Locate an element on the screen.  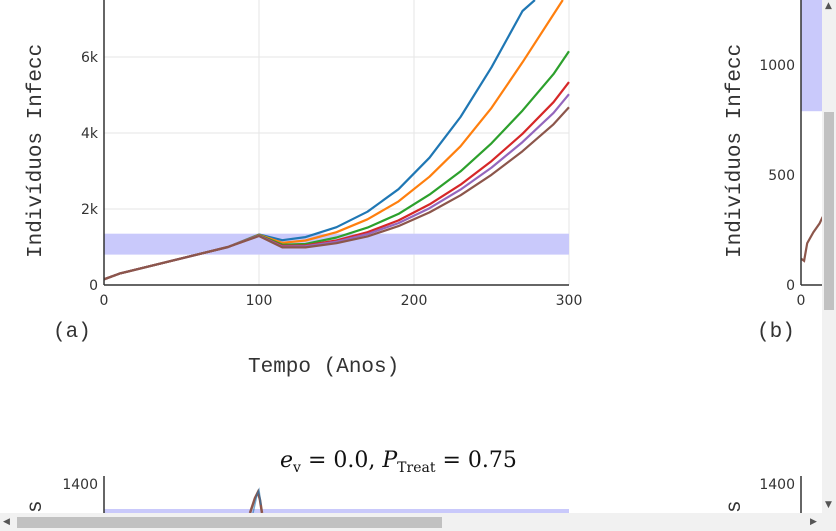
panel-b-series is located at coordinates (811, 239).